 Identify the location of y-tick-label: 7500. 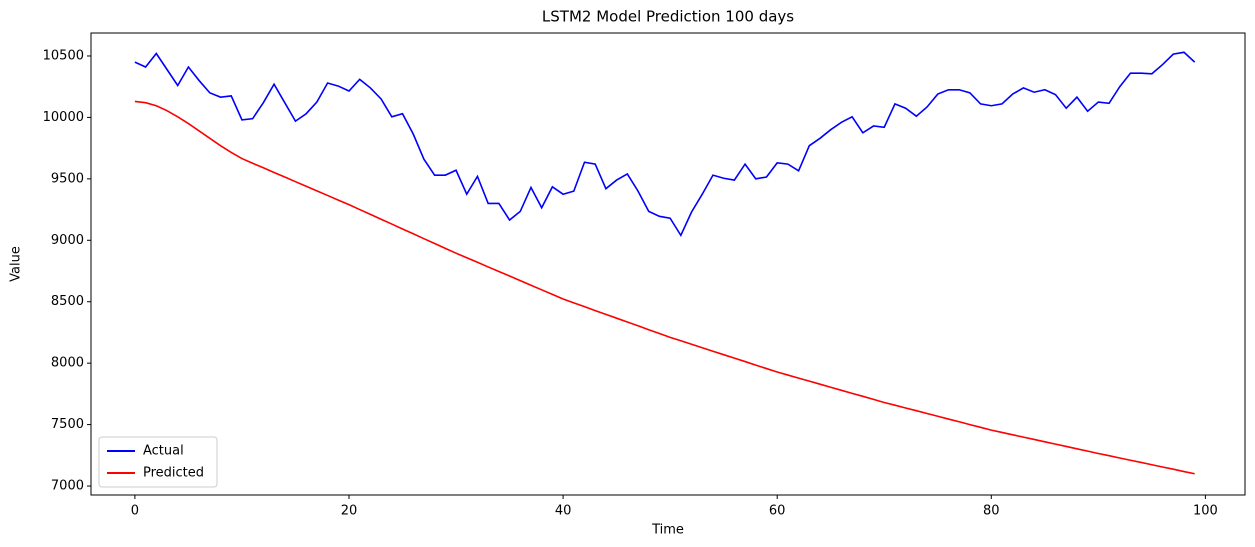
(67, 424).